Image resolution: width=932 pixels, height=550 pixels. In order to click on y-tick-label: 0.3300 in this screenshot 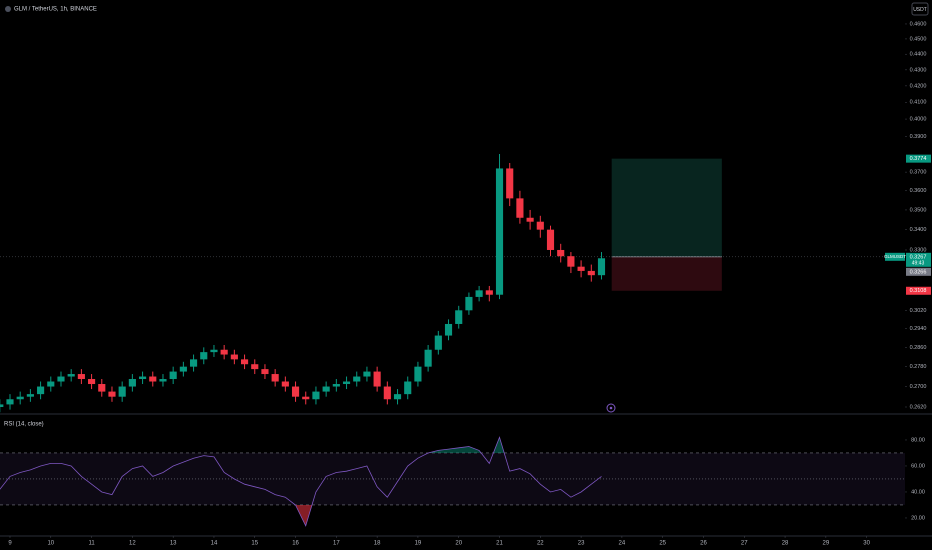, I will do `click(918, 250)`.